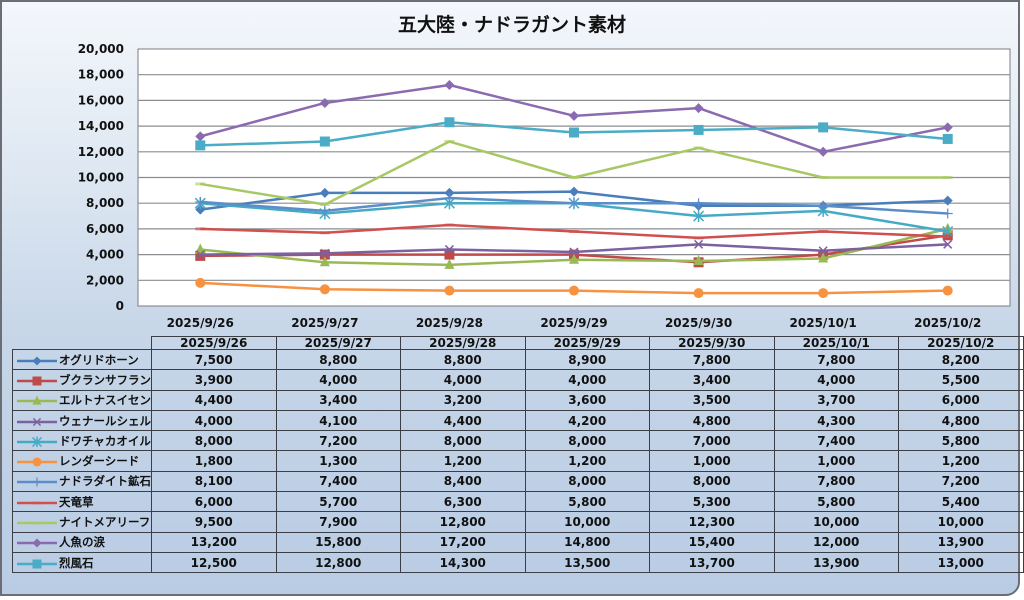  I want to click on legend-entry: 烈風石, so click(82, 562).